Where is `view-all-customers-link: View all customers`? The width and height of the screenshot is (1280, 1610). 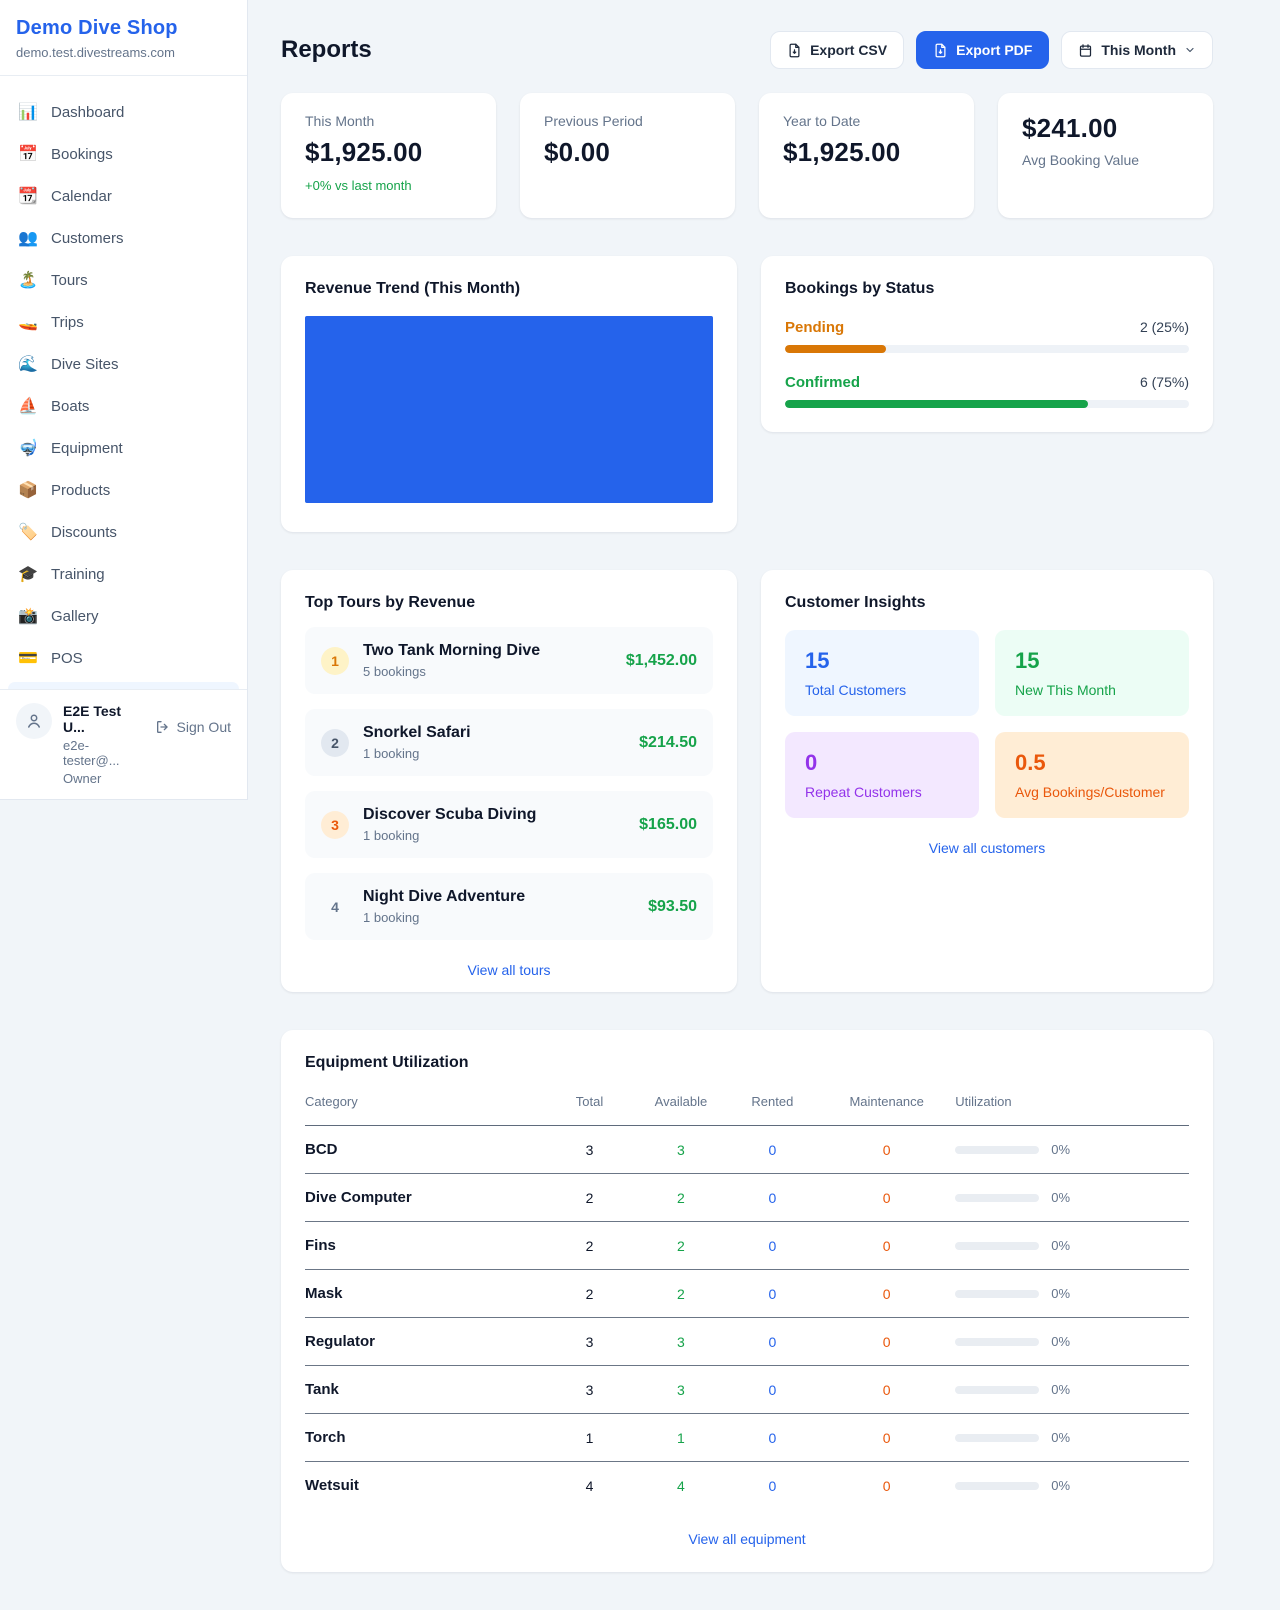 view-all-customers-link: View all customers is located at coordinates (987, 848).